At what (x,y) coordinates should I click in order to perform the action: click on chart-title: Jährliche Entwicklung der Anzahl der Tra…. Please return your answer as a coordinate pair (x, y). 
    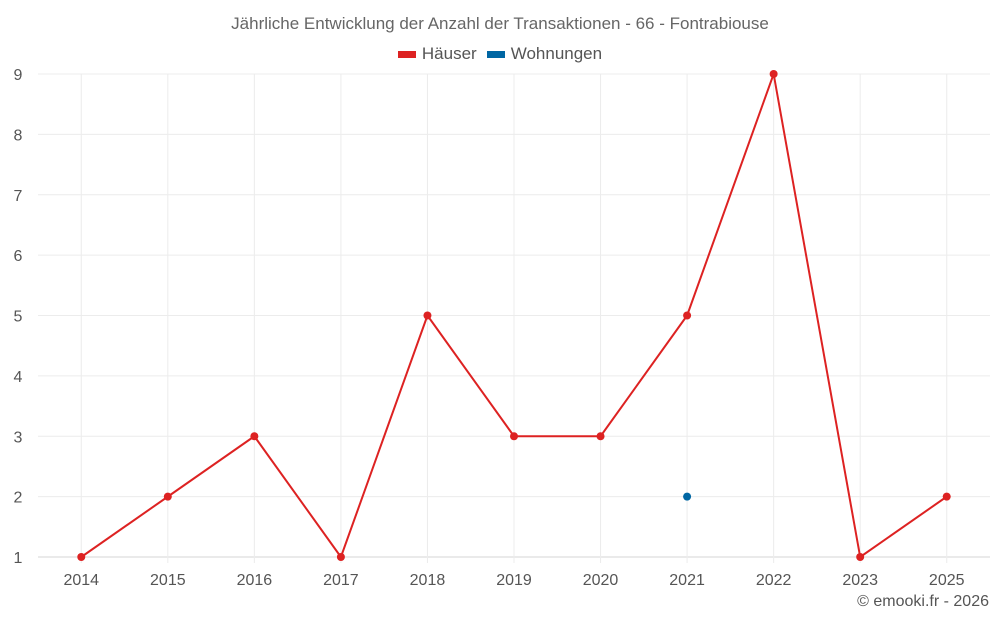
    Looking at the image, I should click on (500, 23).